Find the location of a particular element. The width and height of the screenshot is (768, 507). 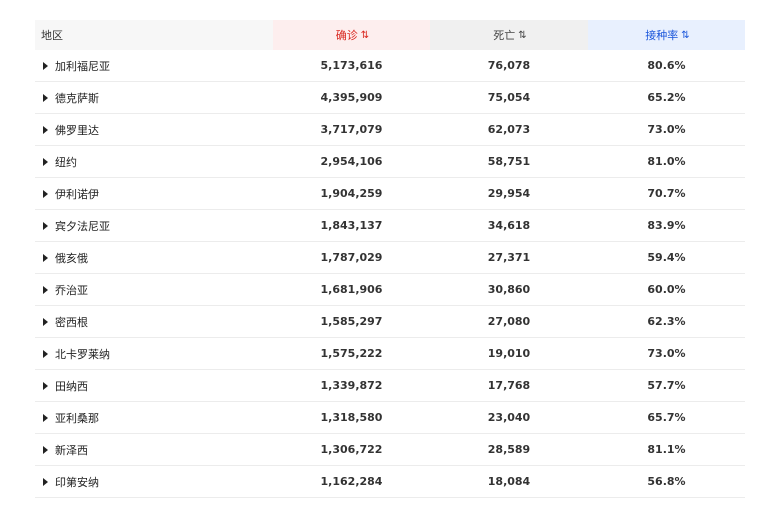

confirmed-cell: 1,162,284 is located at coordinates (351, 481).